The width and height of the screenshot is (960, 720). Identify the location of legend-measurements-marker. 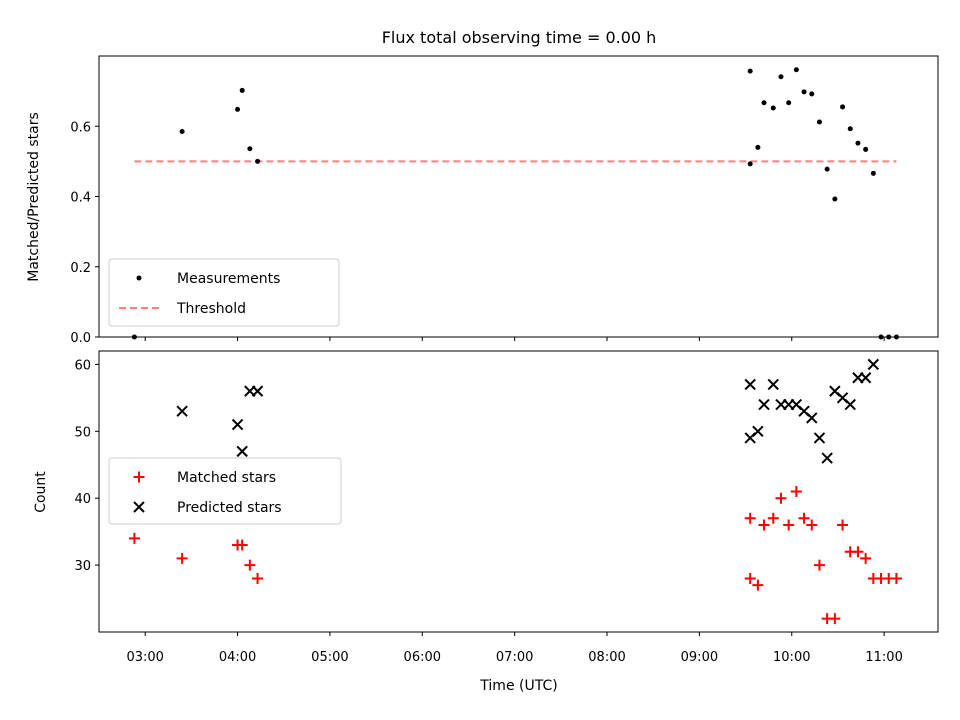
(139, 278).